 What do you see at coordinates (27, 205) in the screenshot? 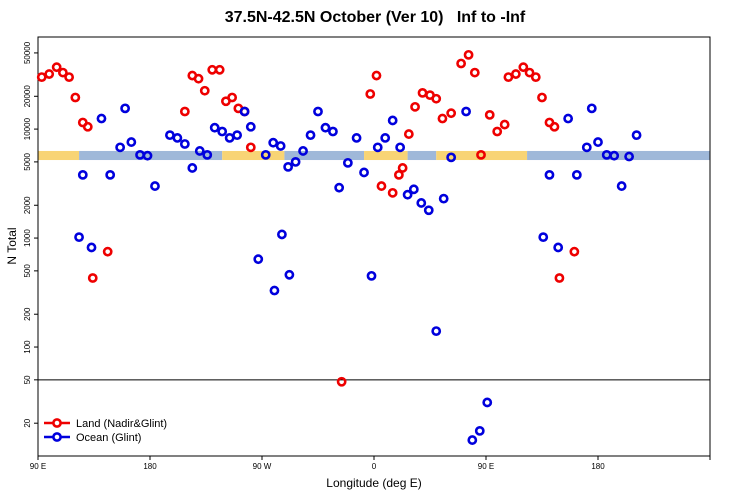
I see `y-tick-label: 2000` at bounding box center [27, 205].